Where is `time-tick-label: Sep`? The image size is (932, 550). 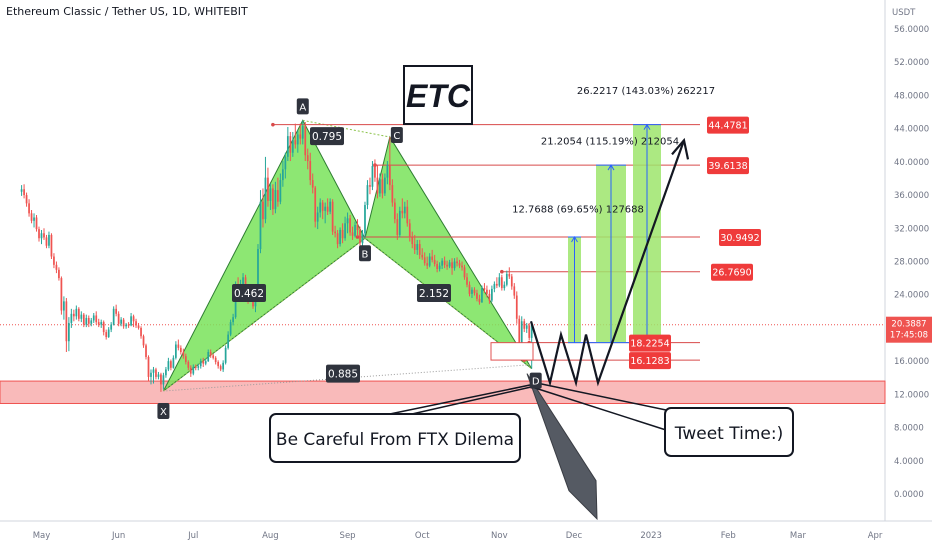 time-tick-label: Sep is located at coordinates (348, 536).